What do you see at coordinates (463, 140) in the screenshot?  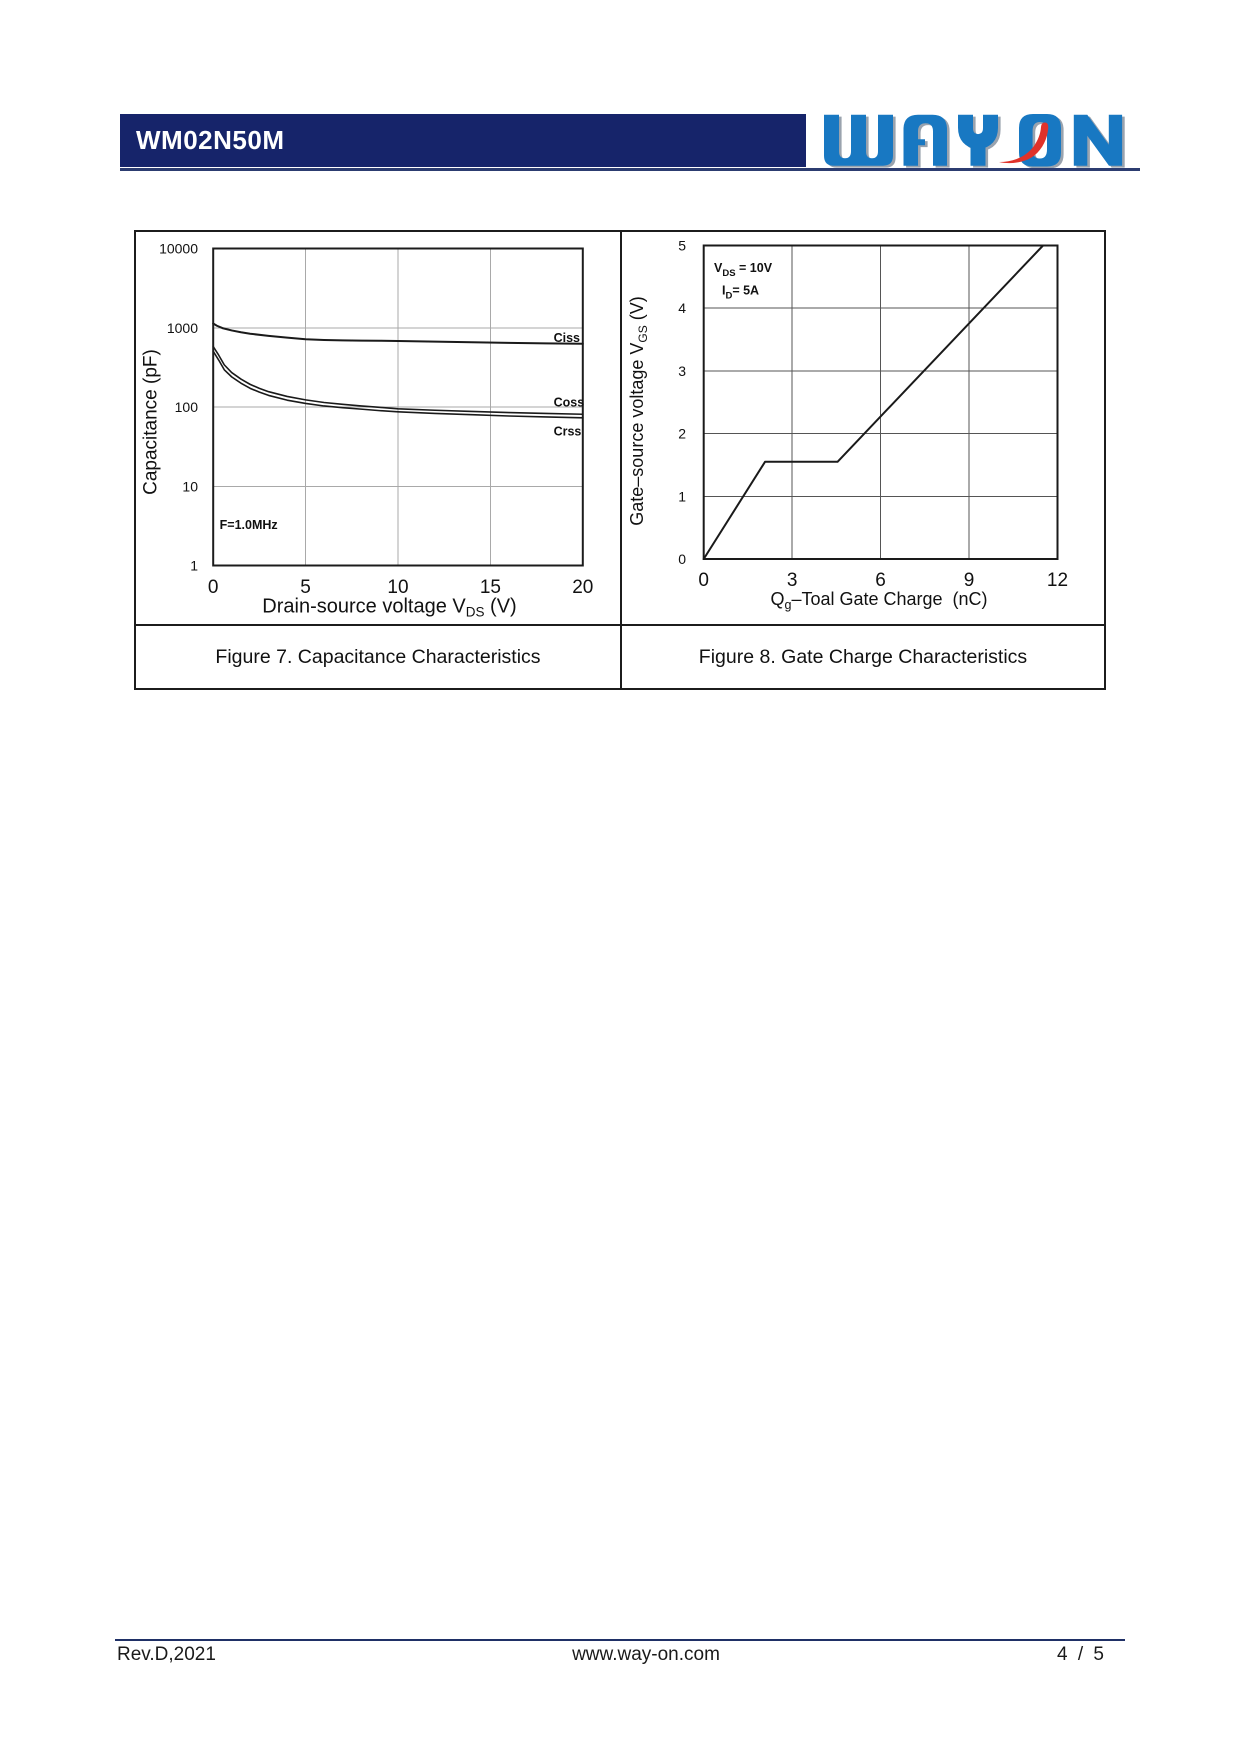 I see `part-number-bar: WM02N50M` at bounding box center [463, 140].